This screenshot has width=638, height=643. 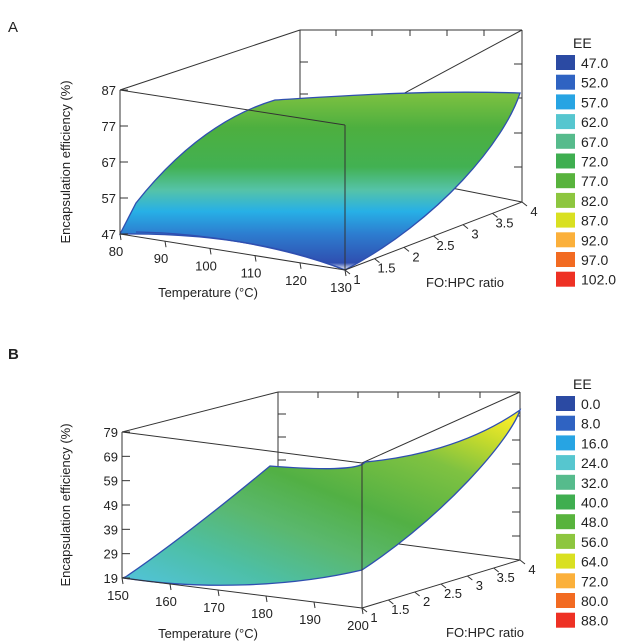 I want to click on panel-b-legend-label: 56.0, so click(x=594, y=542).